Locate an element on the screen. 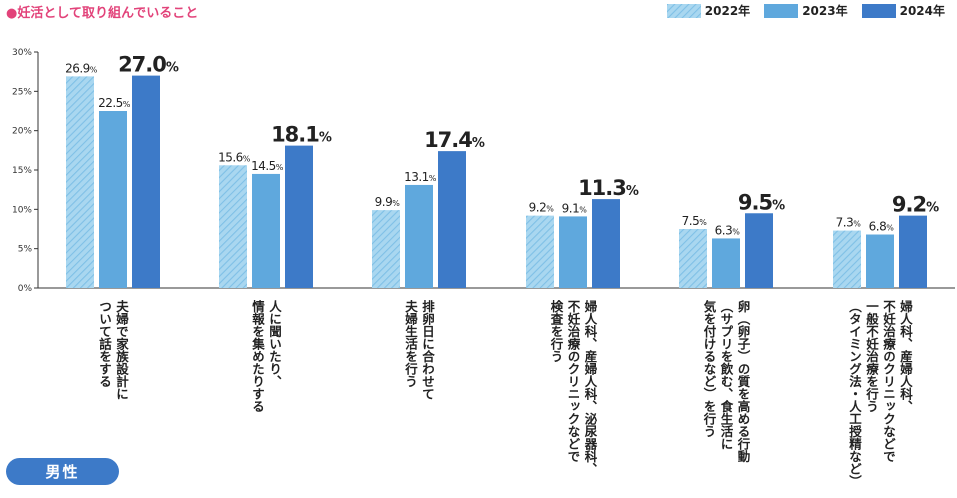  category-label: 卵（卵子）の質を高める行動 is located at coordinates (743, 381).